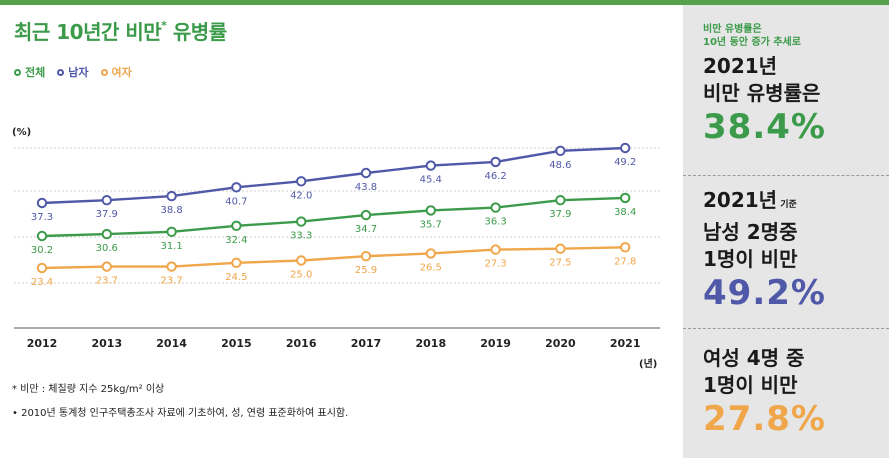 The height and width of the screenshot is (458, 889). I want to click on data-label: 27.5, so click(560, 263).